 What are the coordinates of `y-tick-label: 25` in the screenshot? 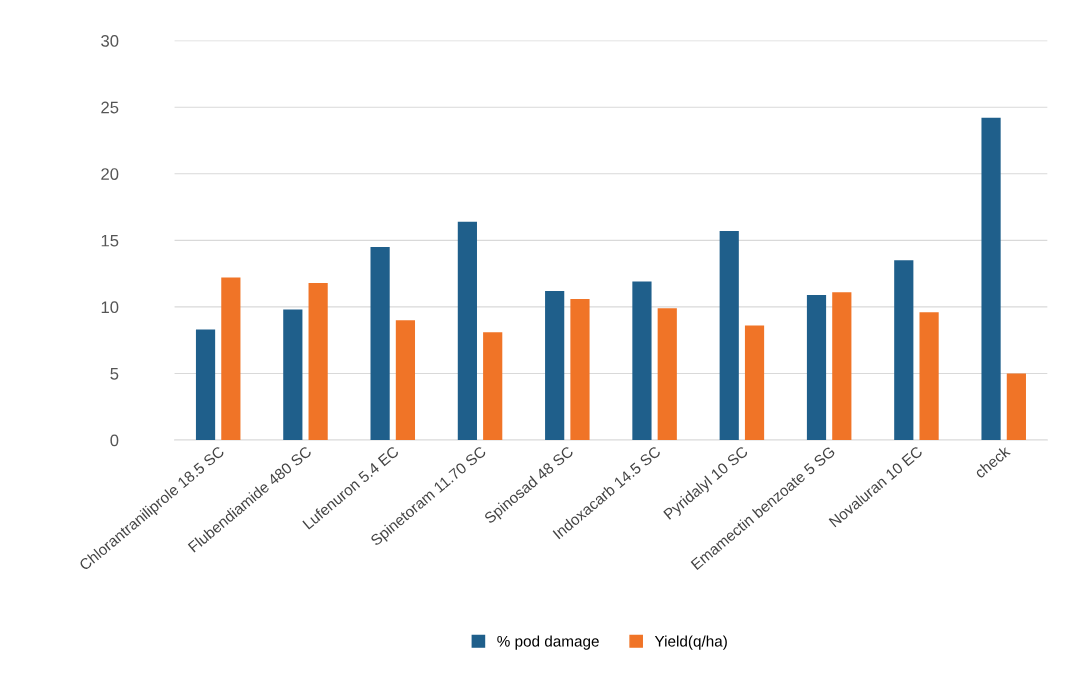 It's located at (110, 107).